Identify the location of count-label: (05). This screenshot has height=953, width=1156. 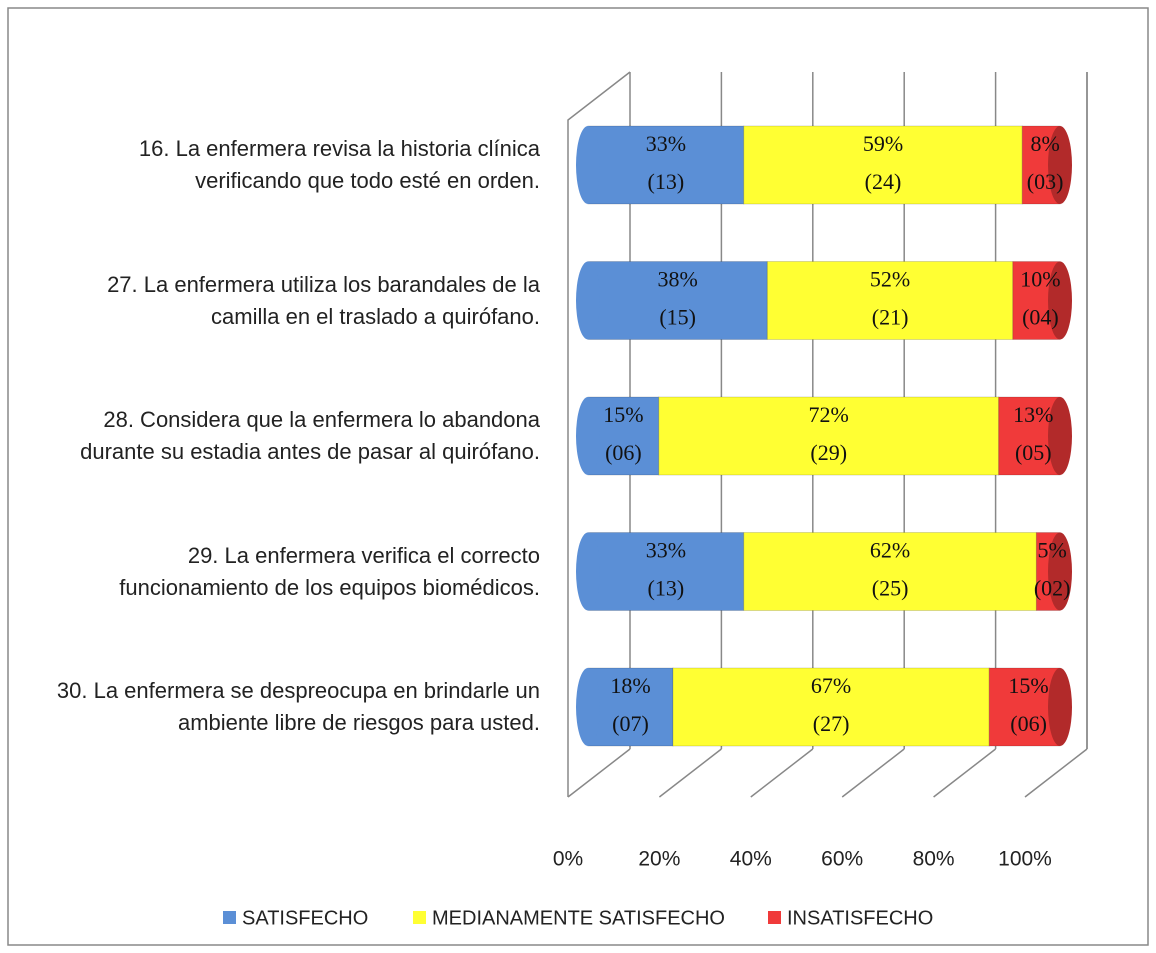
(1033, 452).